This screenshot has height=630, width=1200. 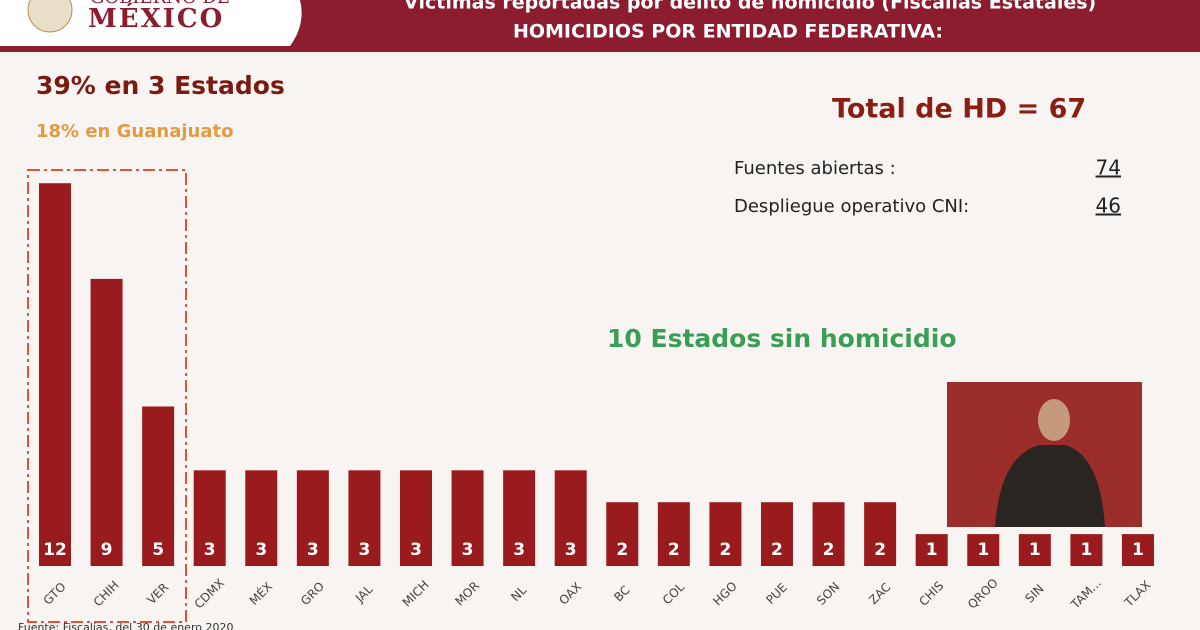 I want to click on value-label: 5, so click(x=158, y=550).